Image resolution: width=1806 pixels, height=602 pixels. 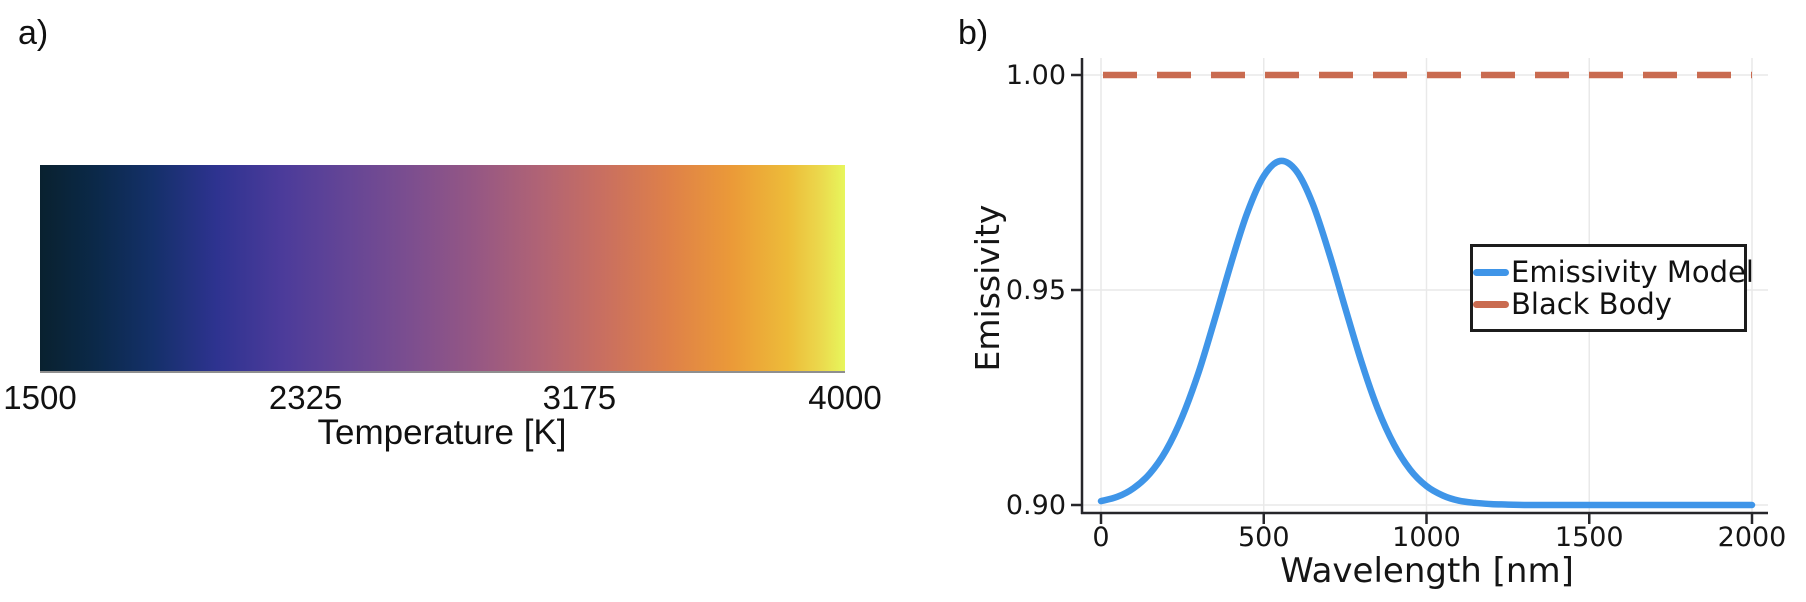 What do you see at coordinates (1752, 537) in the screenshot?
I see `x-tick-2000: 2000` at bounding box center [1752, 537].